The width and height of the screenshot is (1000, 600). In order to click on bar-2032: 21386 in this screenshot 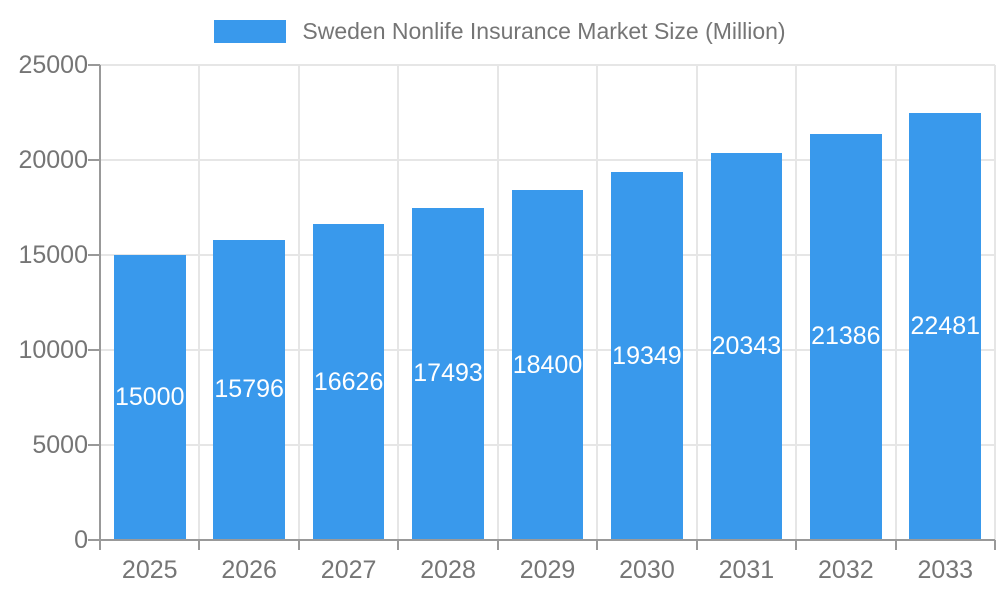, I will do `click(846, 336)`.